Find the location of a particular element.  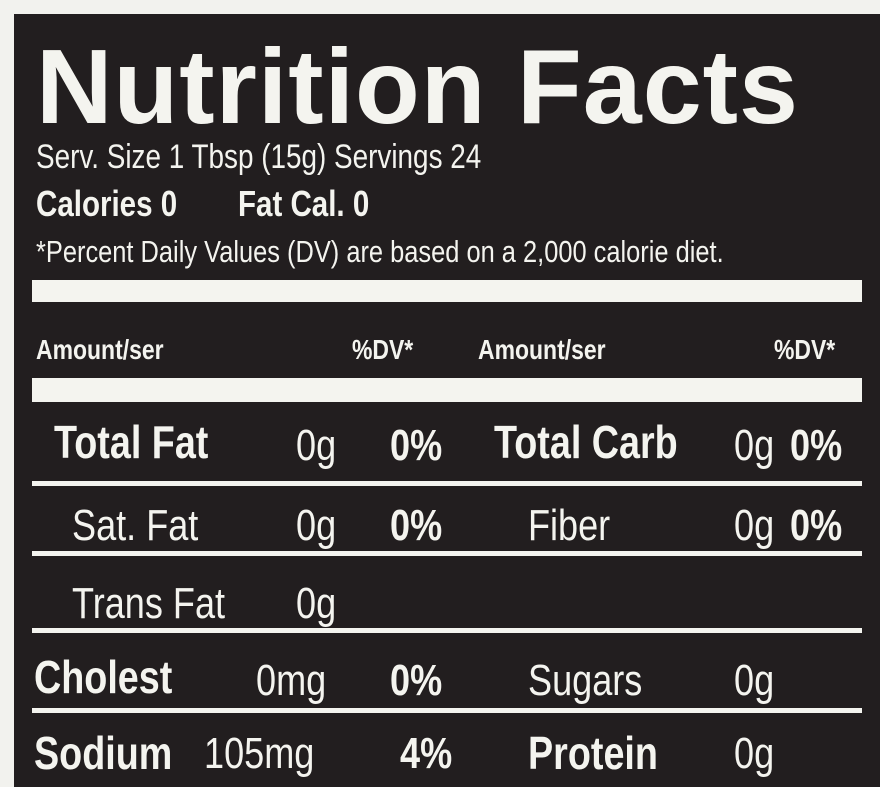

total-carb-amount: 0g is located at coordinates (754, 445).